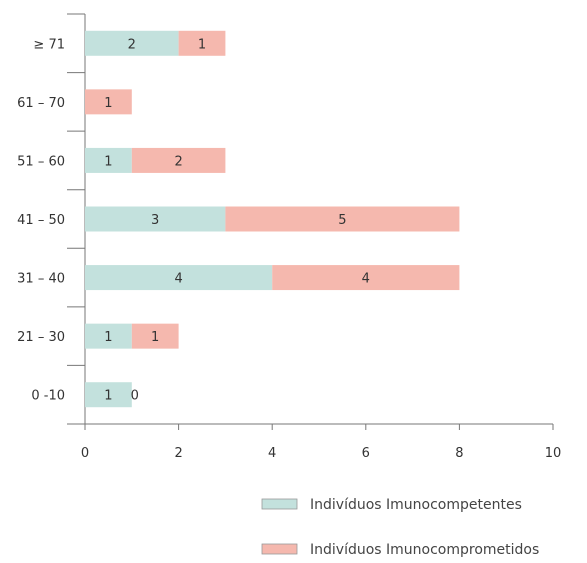 This screenshot has width=587, height=563. What do you see at coordinates (41, 103) in the screenshot?
I see `y-tick-label: 61 – 70` at bounding box center [41, 103].